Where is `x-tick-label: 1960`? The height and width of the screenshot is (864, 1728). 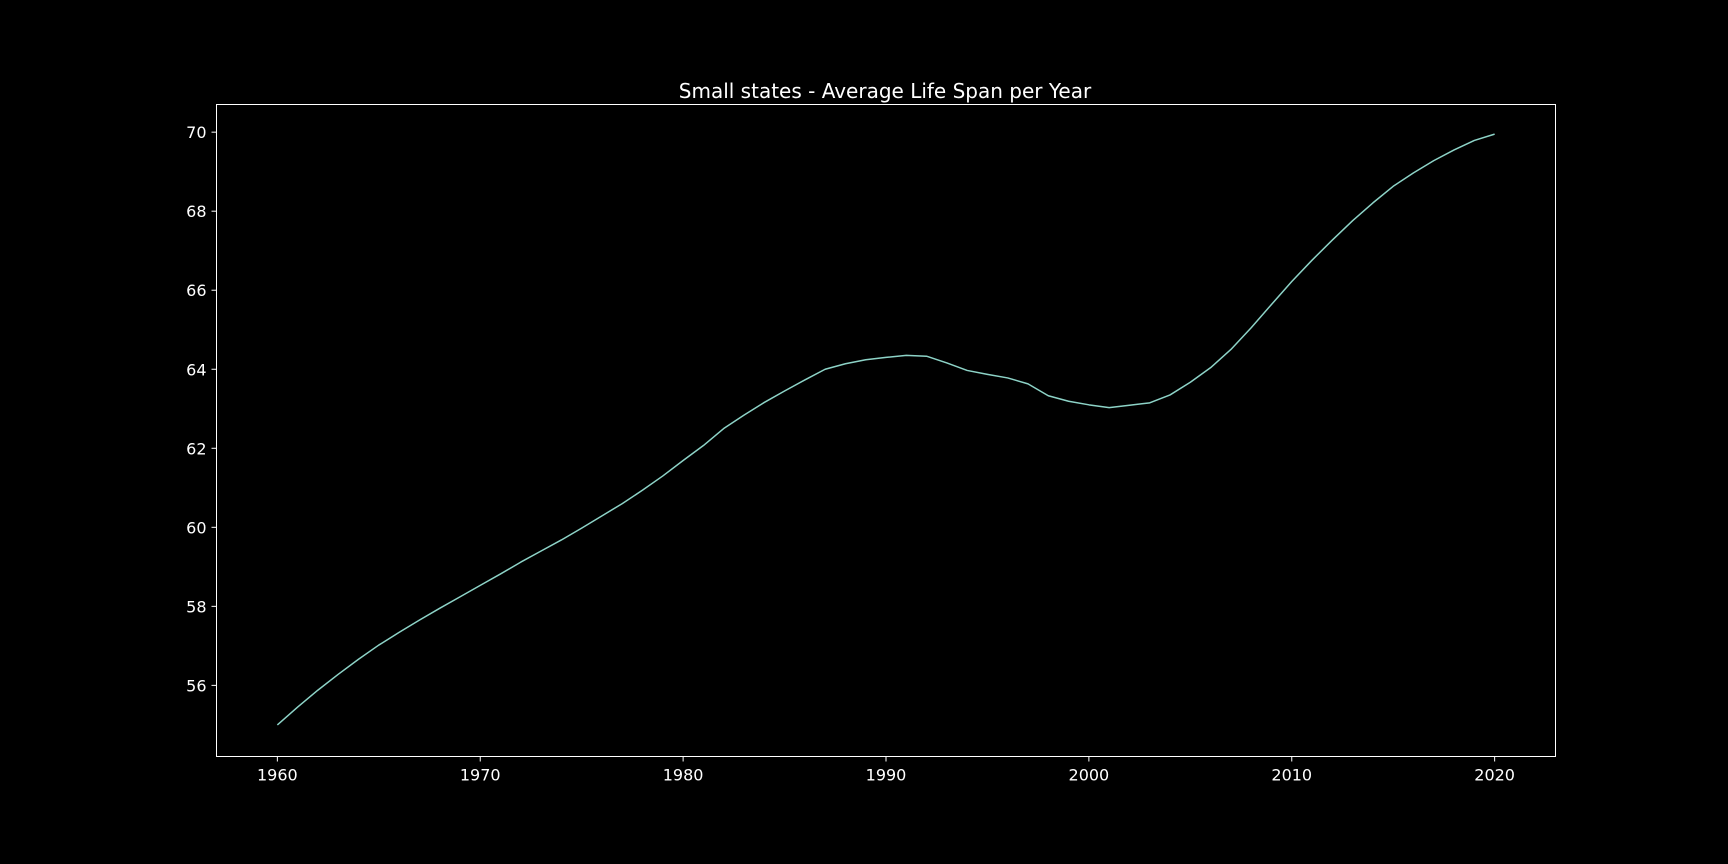 x-tick-label: 1960 is located at coordinates (277, 775).